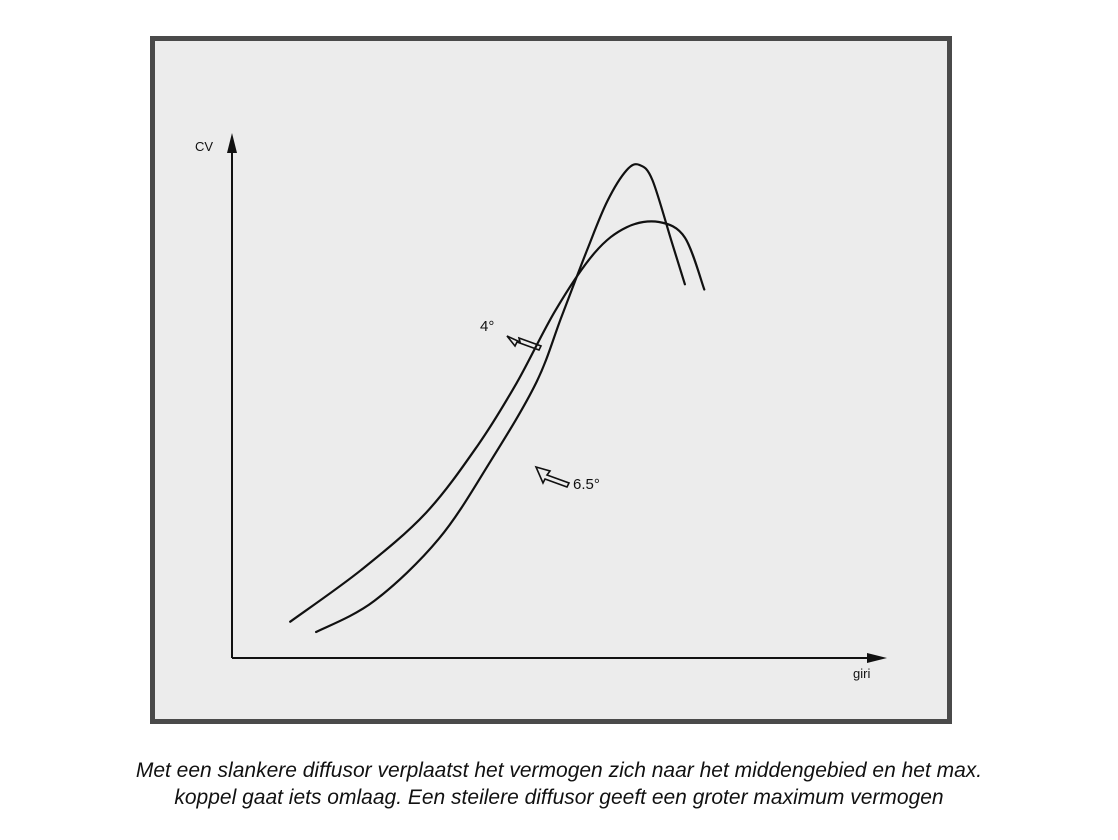 Image resolution: width=1118 pixels, height=840 pixels. I want to click on series-4-arrow, so click(524, 343).